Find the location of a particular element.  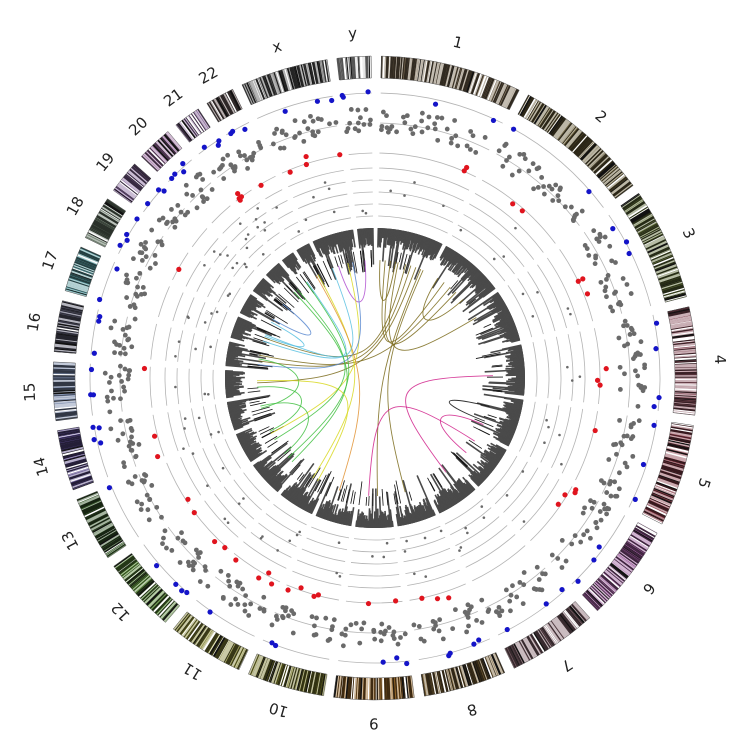

tracks-chr1 is located at coordinates (440, 186).